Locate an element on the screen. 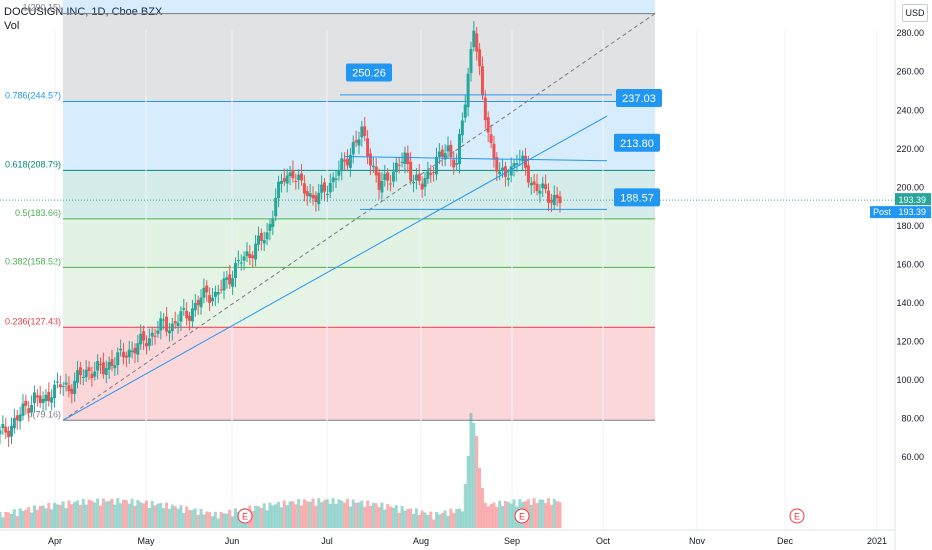  price-callout-label: 237.03 is located at coordinates (639, 99).